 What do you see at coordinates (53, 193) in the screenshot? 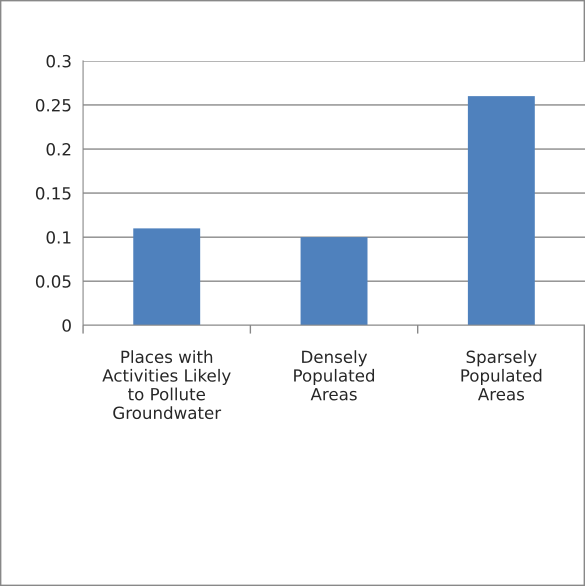
I see `y-tick-label: 0.15` at bounding box center [53, 193].